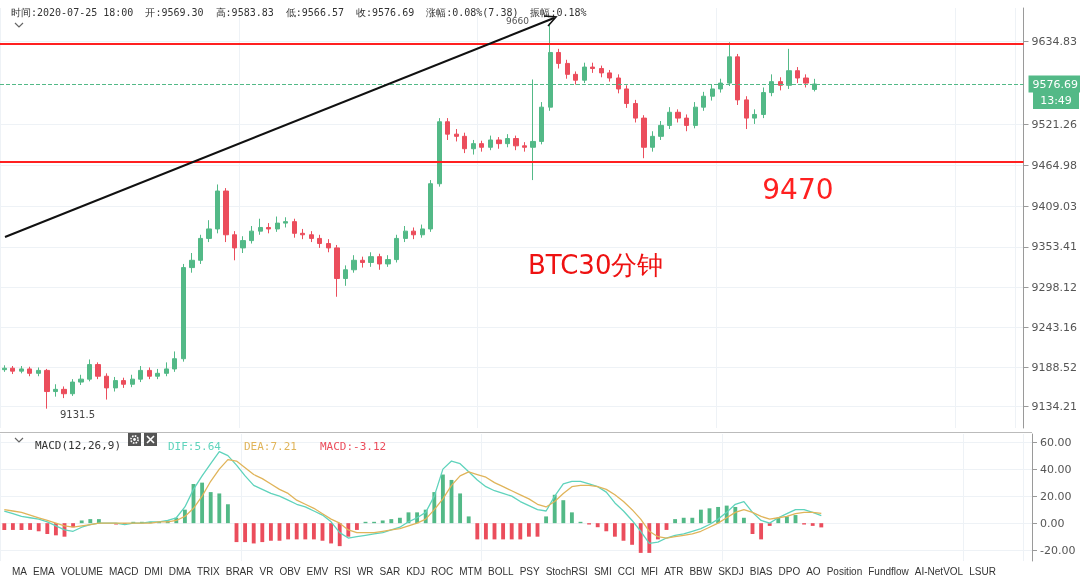  What do you see at coordinates (1056, 442) in the screenshot?
I see `y-tick-label: 60.00` at bounding box center [1056, 442].